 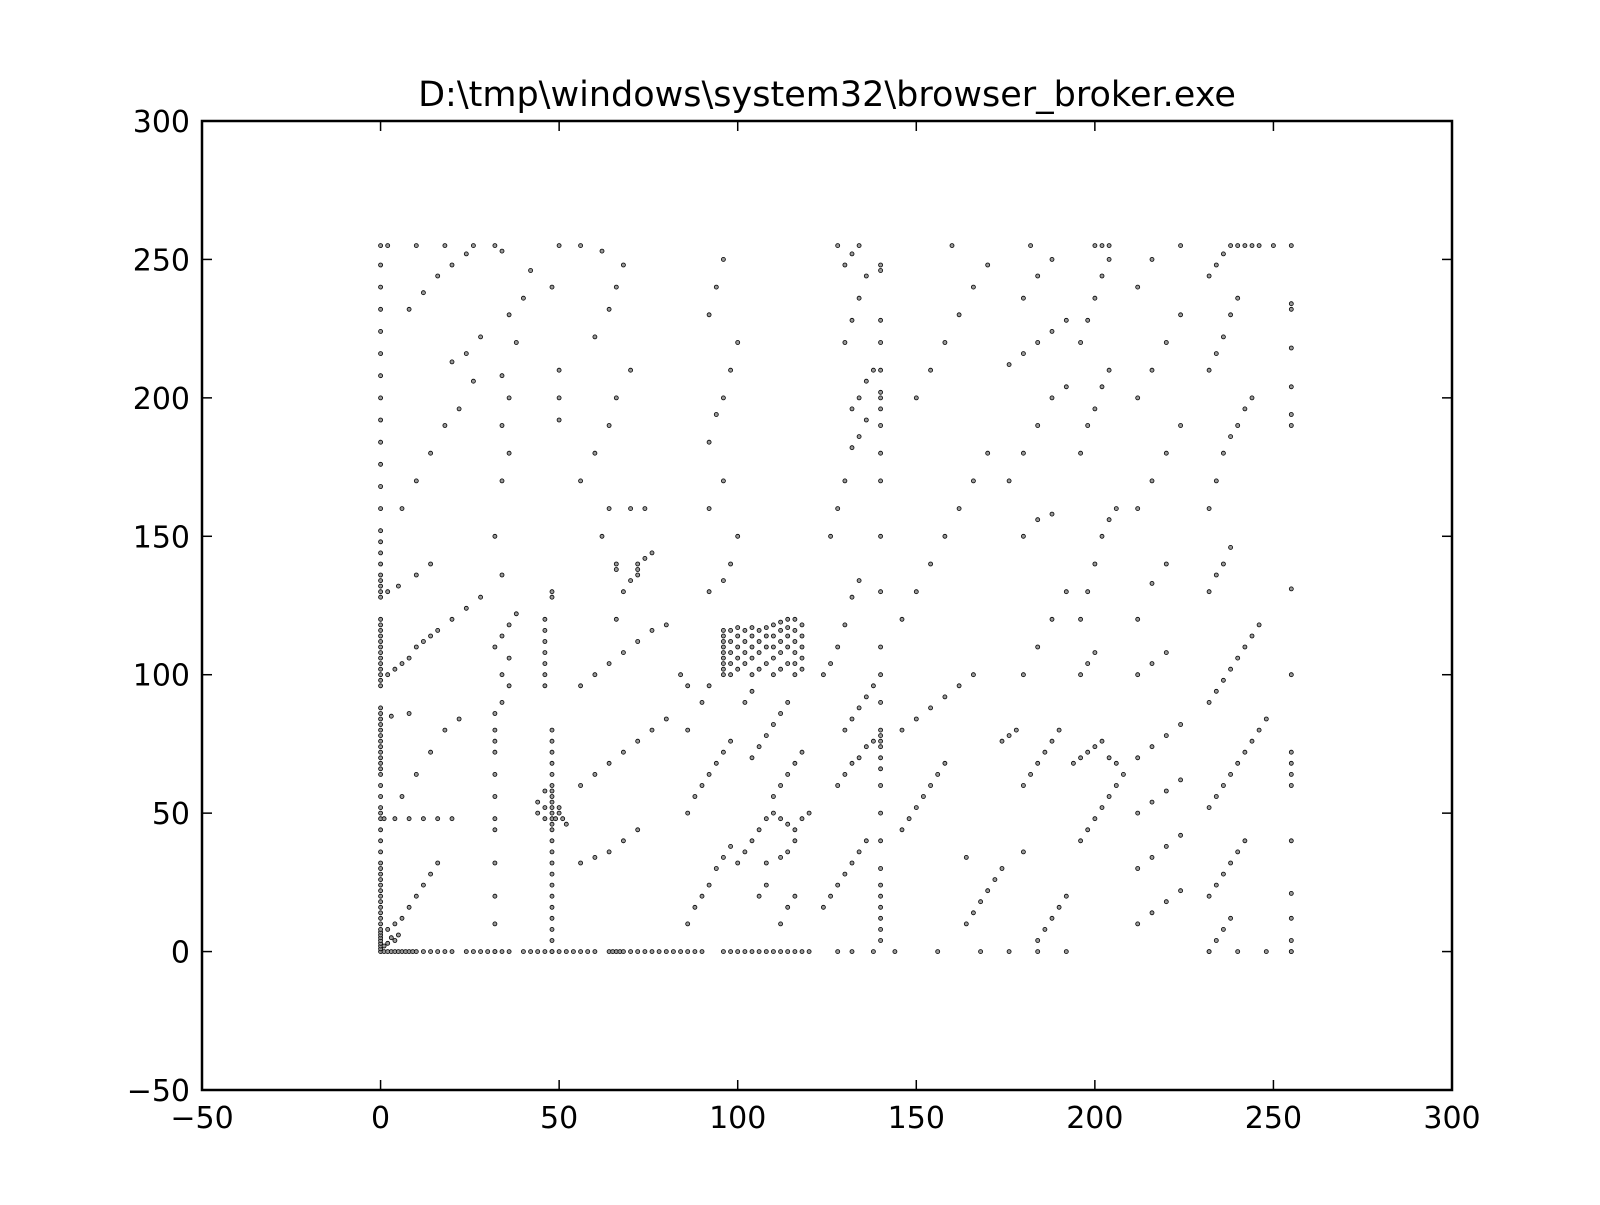 What do you see at coordinates (158, 1091) in the screenshot?
I see `y-tick-label: −50` at bounding box center [158, 1091].